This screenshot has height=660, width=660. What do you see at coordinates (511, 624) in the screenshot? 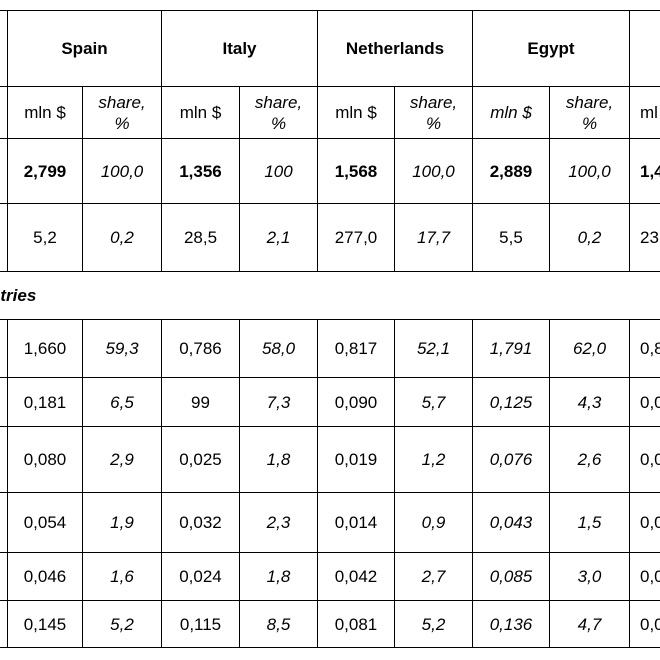
I see `data-cell: 0,136` at bounding box center [511, 624].